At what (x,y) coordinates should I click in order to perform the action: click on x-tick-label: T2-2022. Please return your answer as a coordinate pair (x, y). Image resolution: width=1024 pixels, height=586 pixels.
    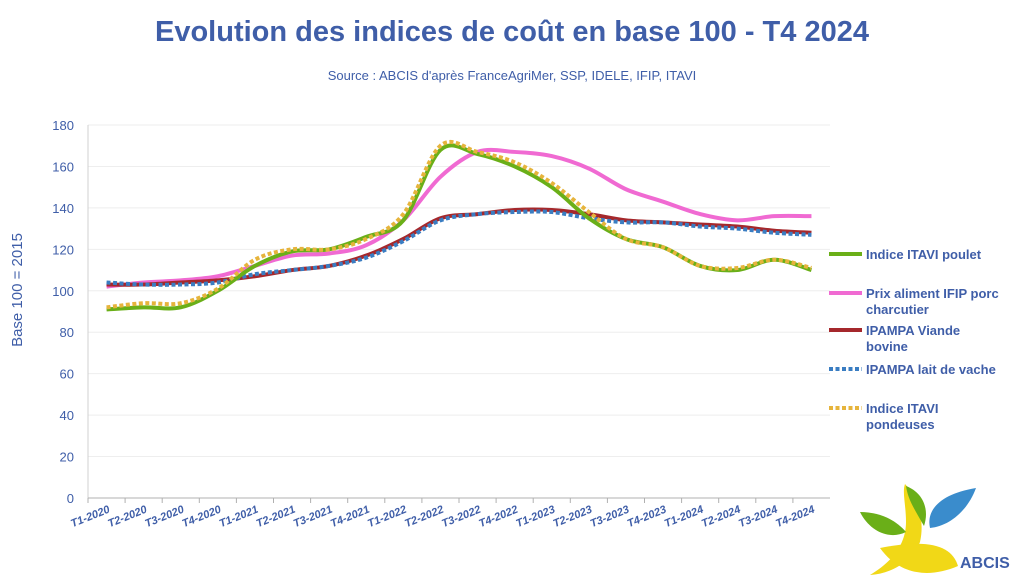
    Looking at the image, I should click on (424, 517).